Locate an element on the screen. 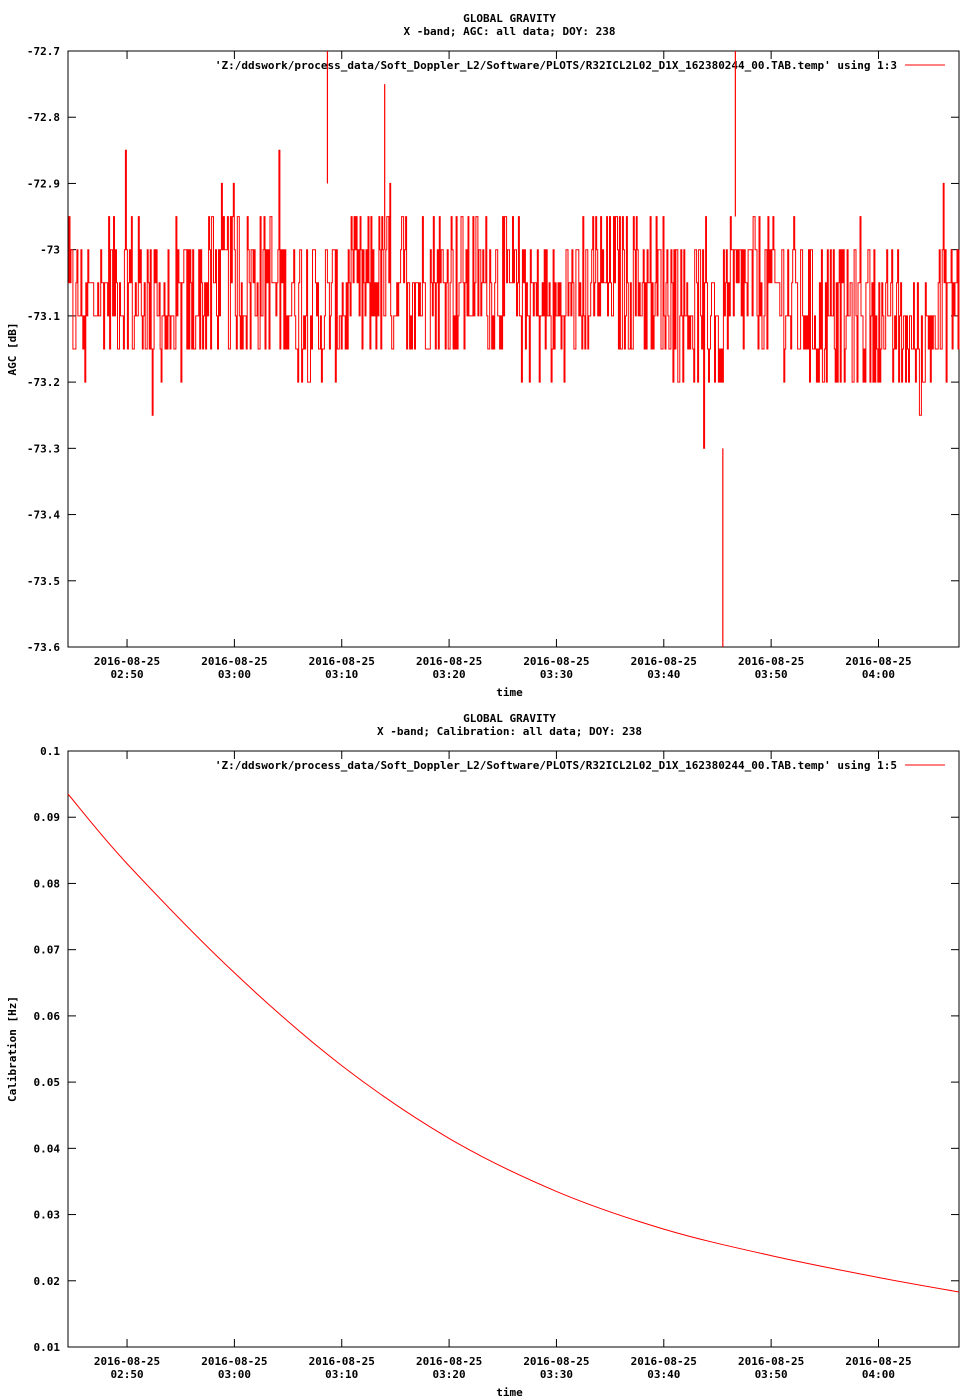  y-tick-label: -72.8 is located at coordinates (43, 117).